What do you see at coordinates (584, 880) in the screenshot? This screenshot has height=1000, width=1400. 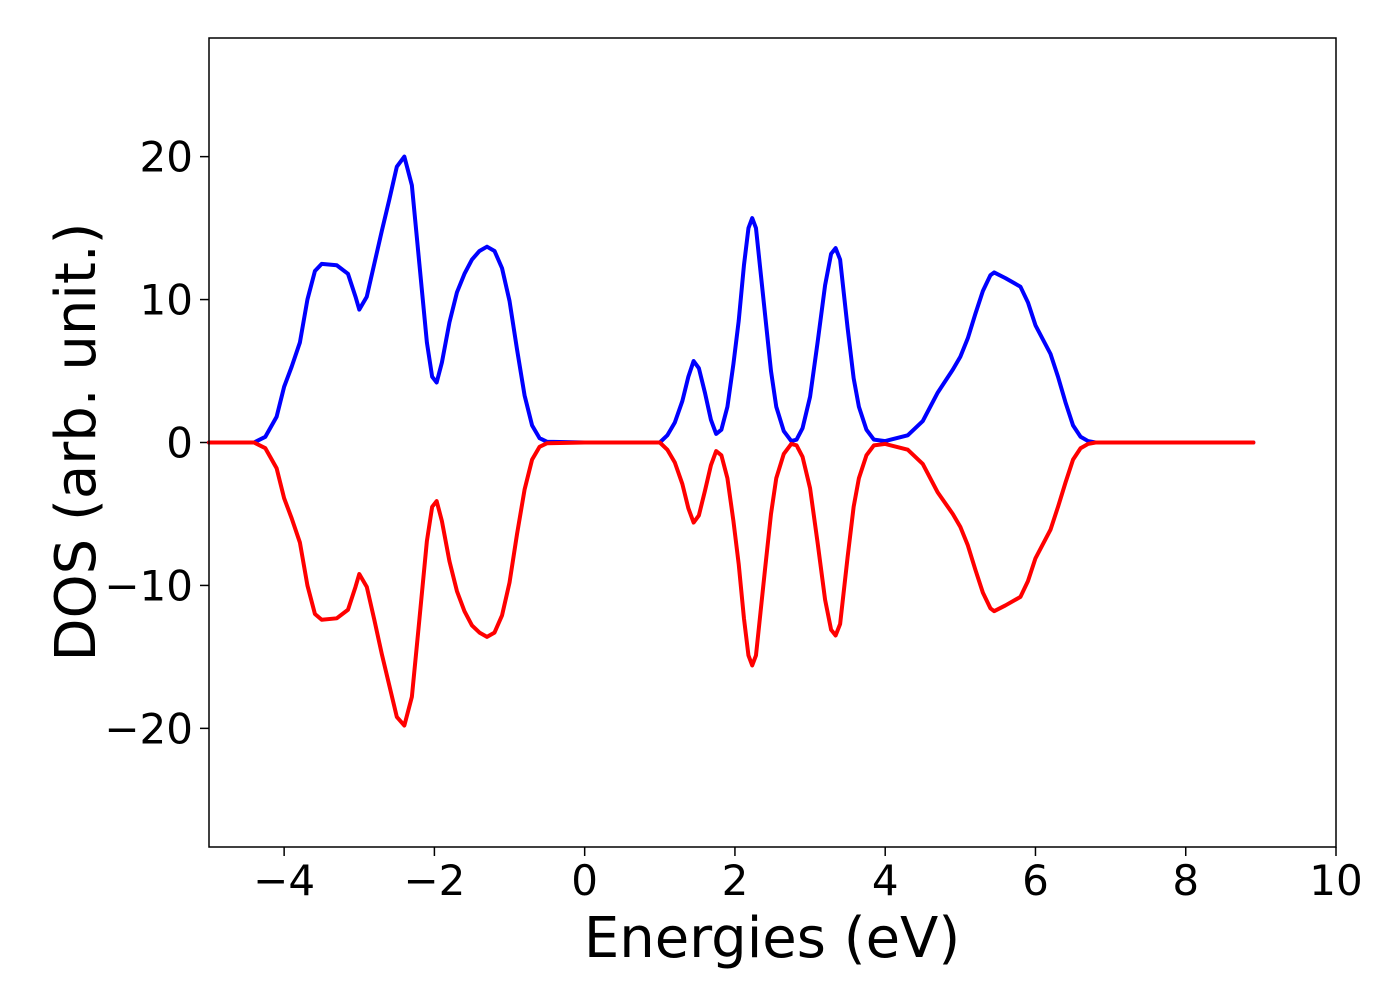 I see `x-tick-label: 0` at bounding box center [584, 880].